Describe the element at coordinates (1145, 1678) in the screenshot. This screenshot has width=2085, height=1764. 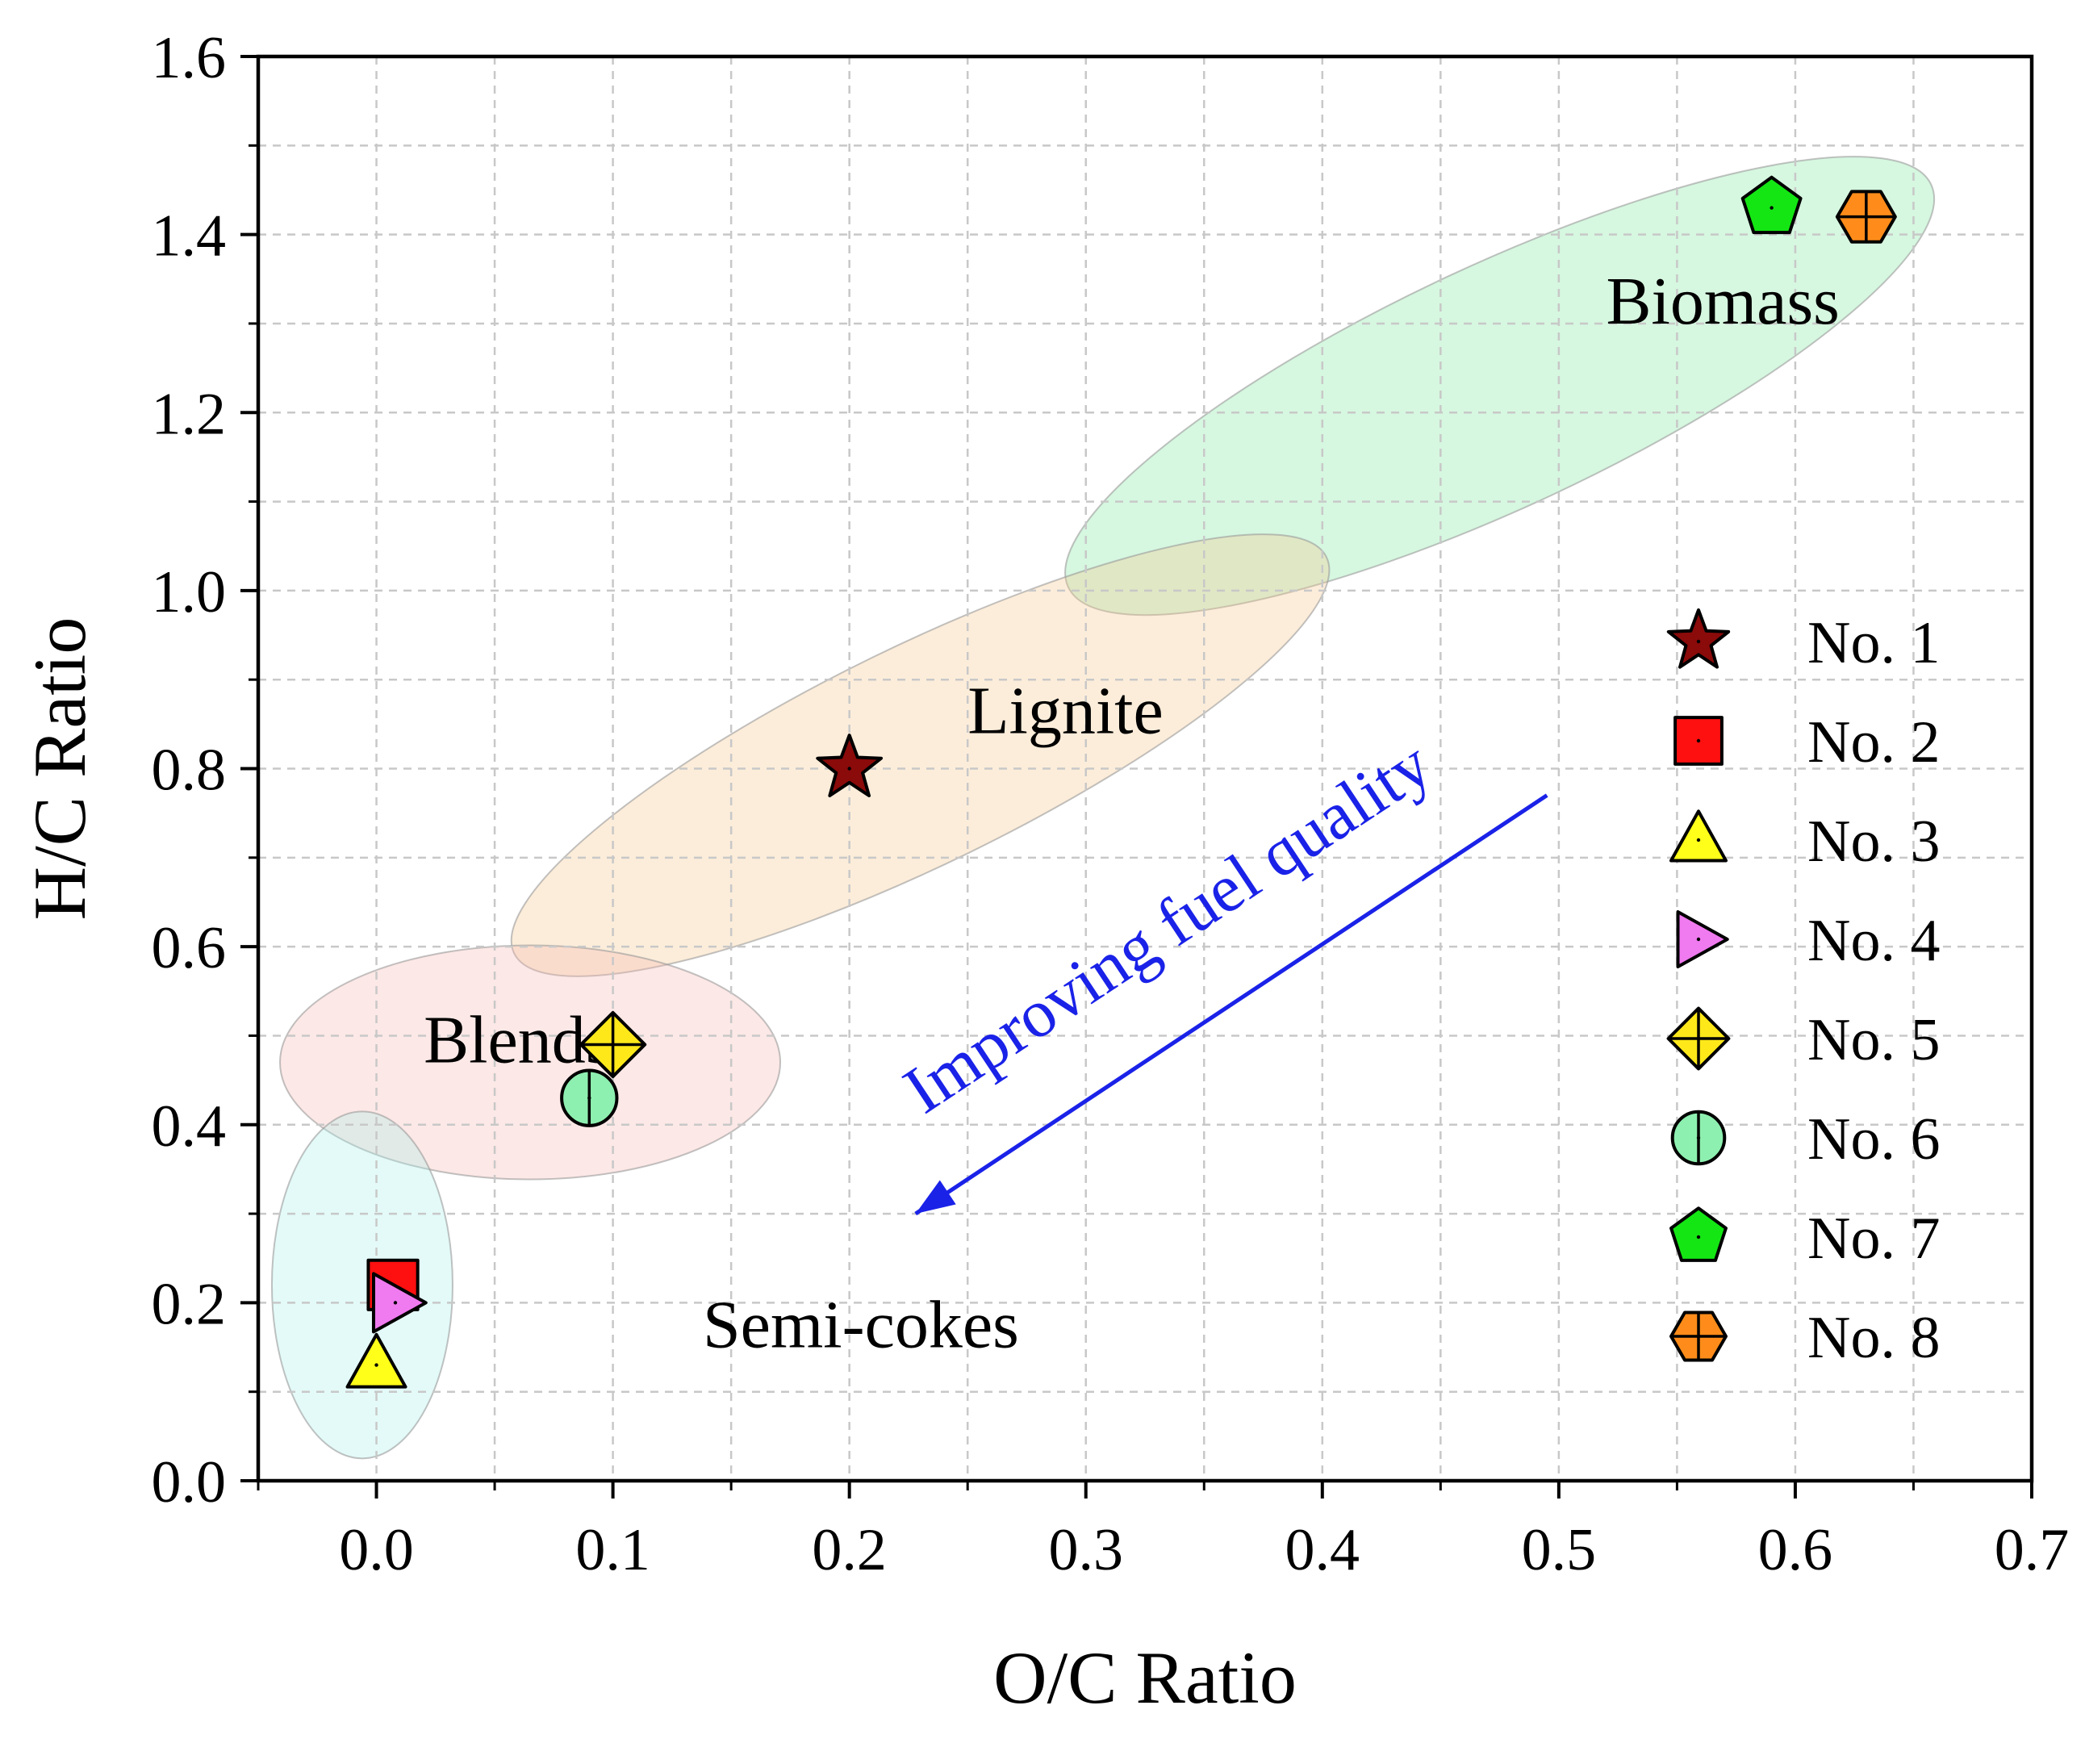
I see `x-axis-title: O/C Ratio` at that location.